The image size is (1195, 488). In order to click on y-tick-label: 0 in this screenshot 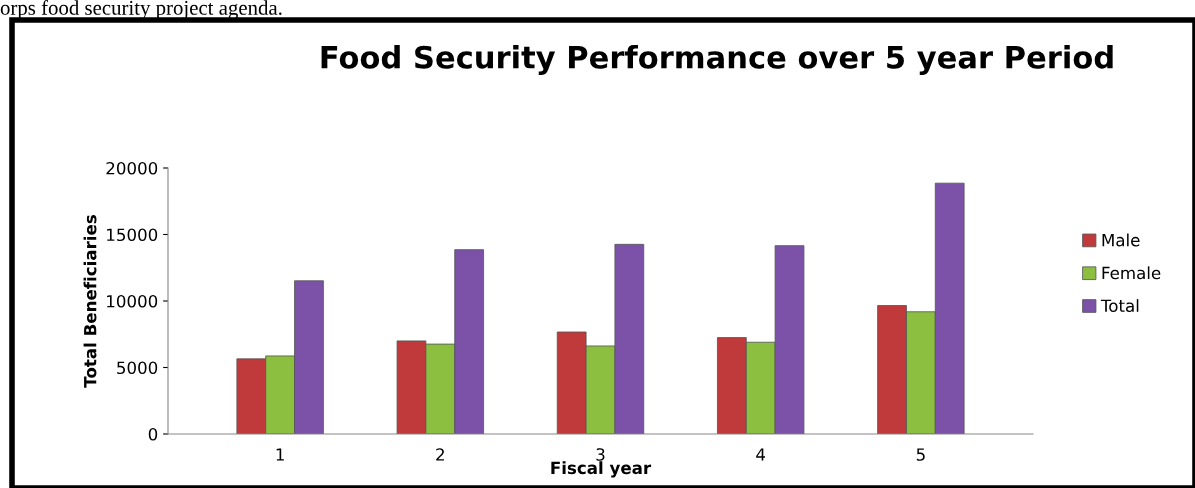, I will do `click(153, 434)`.